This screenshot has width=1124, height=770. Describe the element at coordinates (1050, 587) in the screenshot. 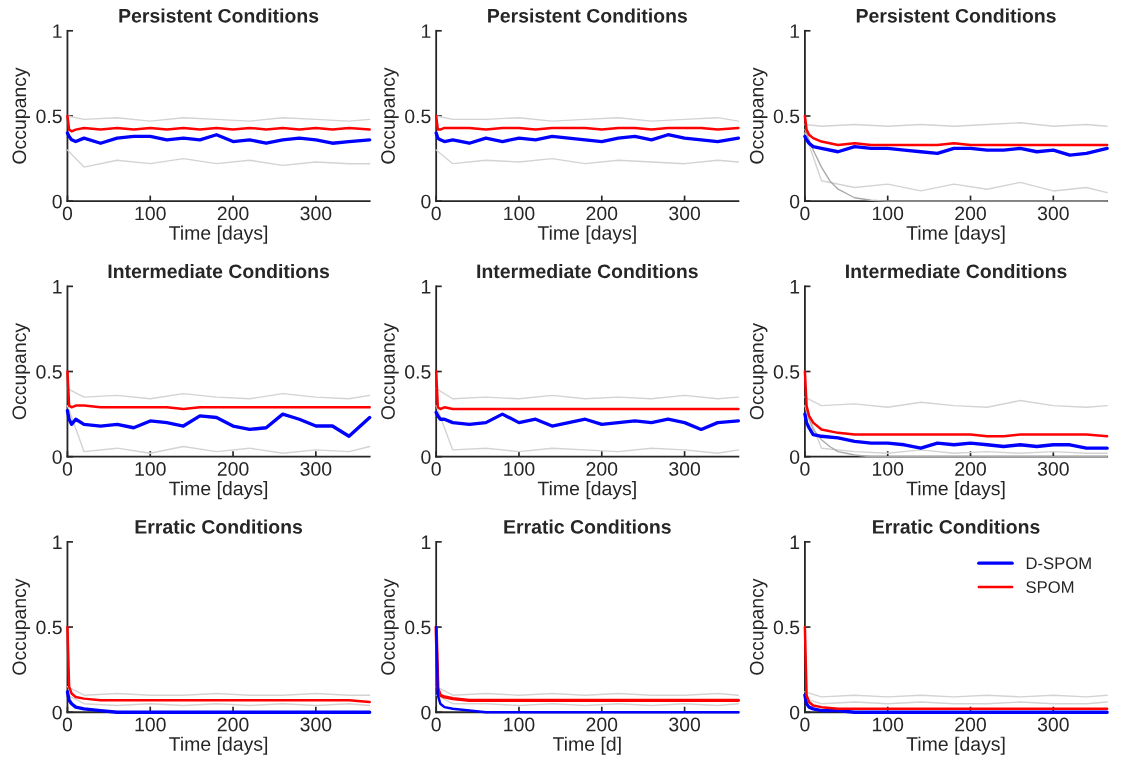

I see `legend-label: SPOM` at that location.